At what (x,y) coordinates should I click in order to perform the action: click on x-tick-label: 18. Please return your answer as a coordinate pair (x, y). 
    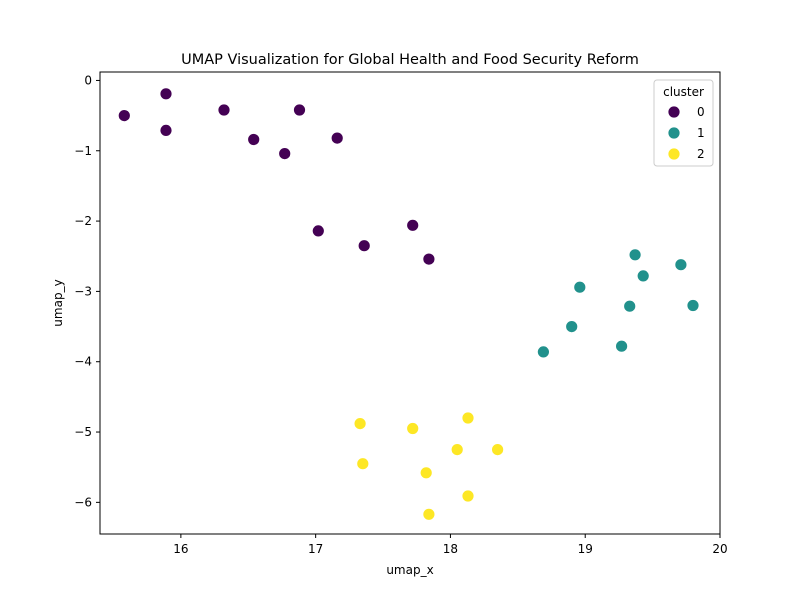
    Looking at the image, I should click on (450, 549).